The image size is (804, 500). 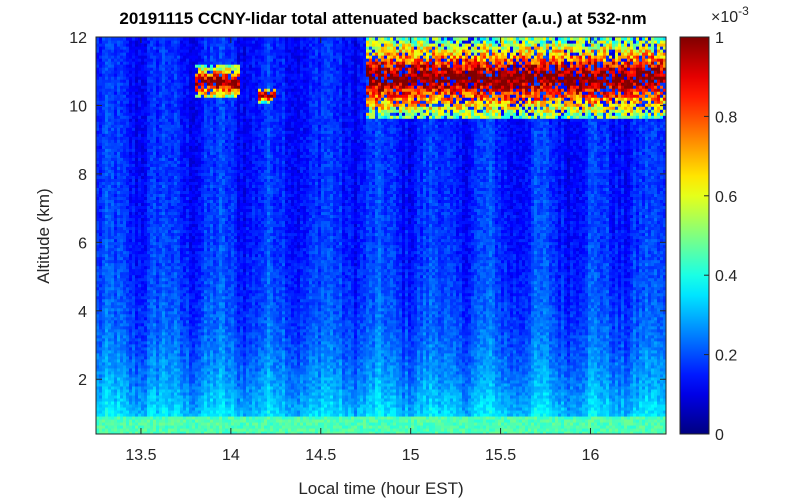 I want to click on colorbar-tick-label: 1, so click(x=719, y=38).